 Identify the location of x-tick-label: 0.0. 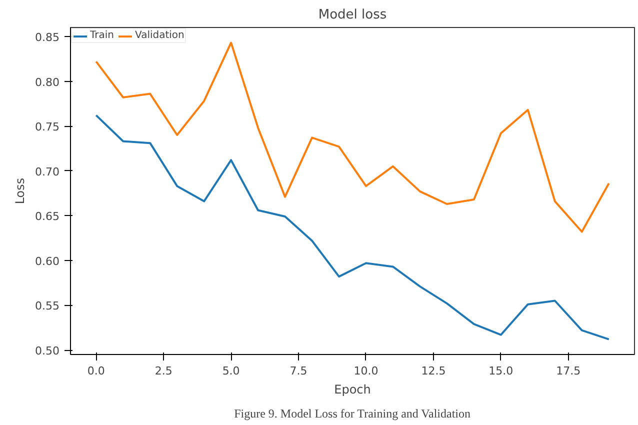
(96, 371).